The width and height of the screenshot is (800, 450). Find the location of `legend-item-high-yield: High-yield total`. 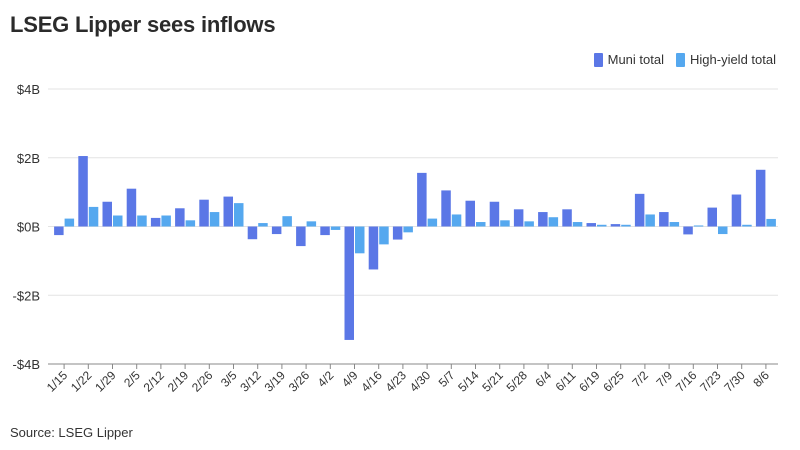

legend-item-high-yield: High-yield total is located at coordinates (726, 59).